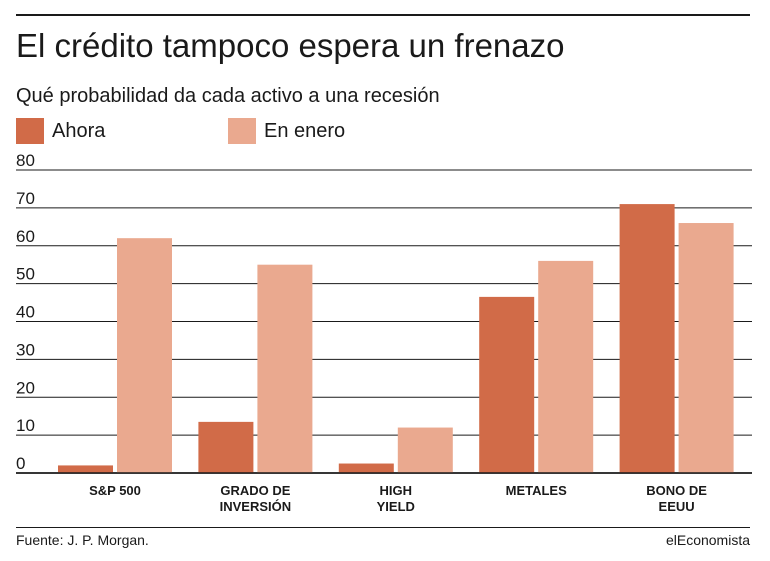 The width and height of the screenshot is (770, 561). What do you see at coordinates (707, 540) in the screenshot?
I see `brand-logo-text: elEconomista` at bounding box center [707, 540].